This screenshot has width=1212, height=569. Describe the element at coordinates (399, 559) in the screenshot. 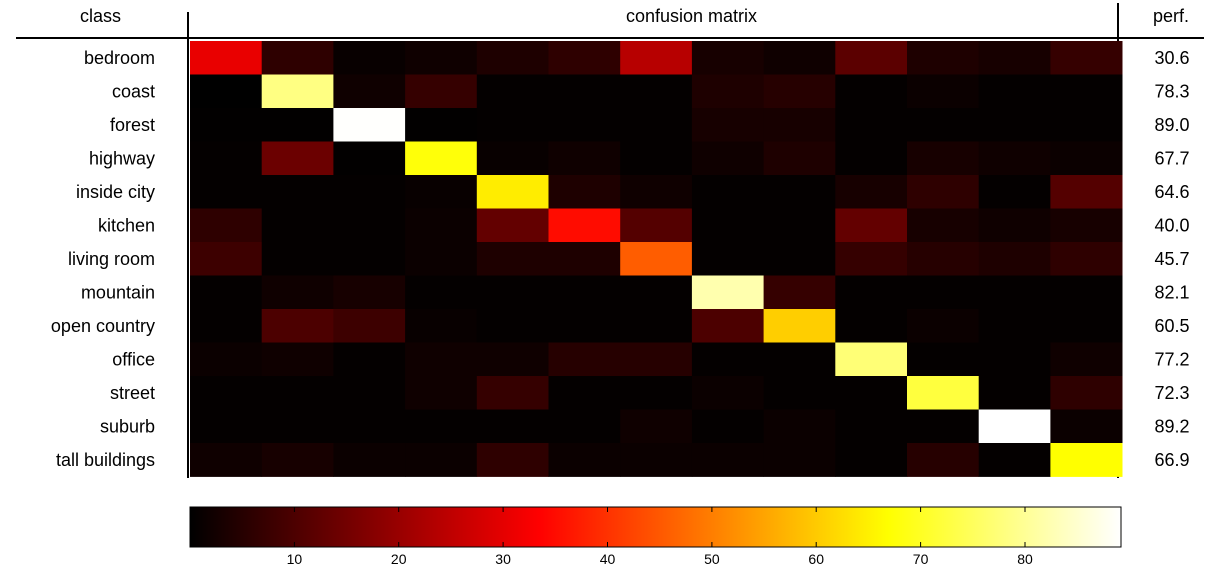

I see `colorbar-tick-label: 20` at that location.